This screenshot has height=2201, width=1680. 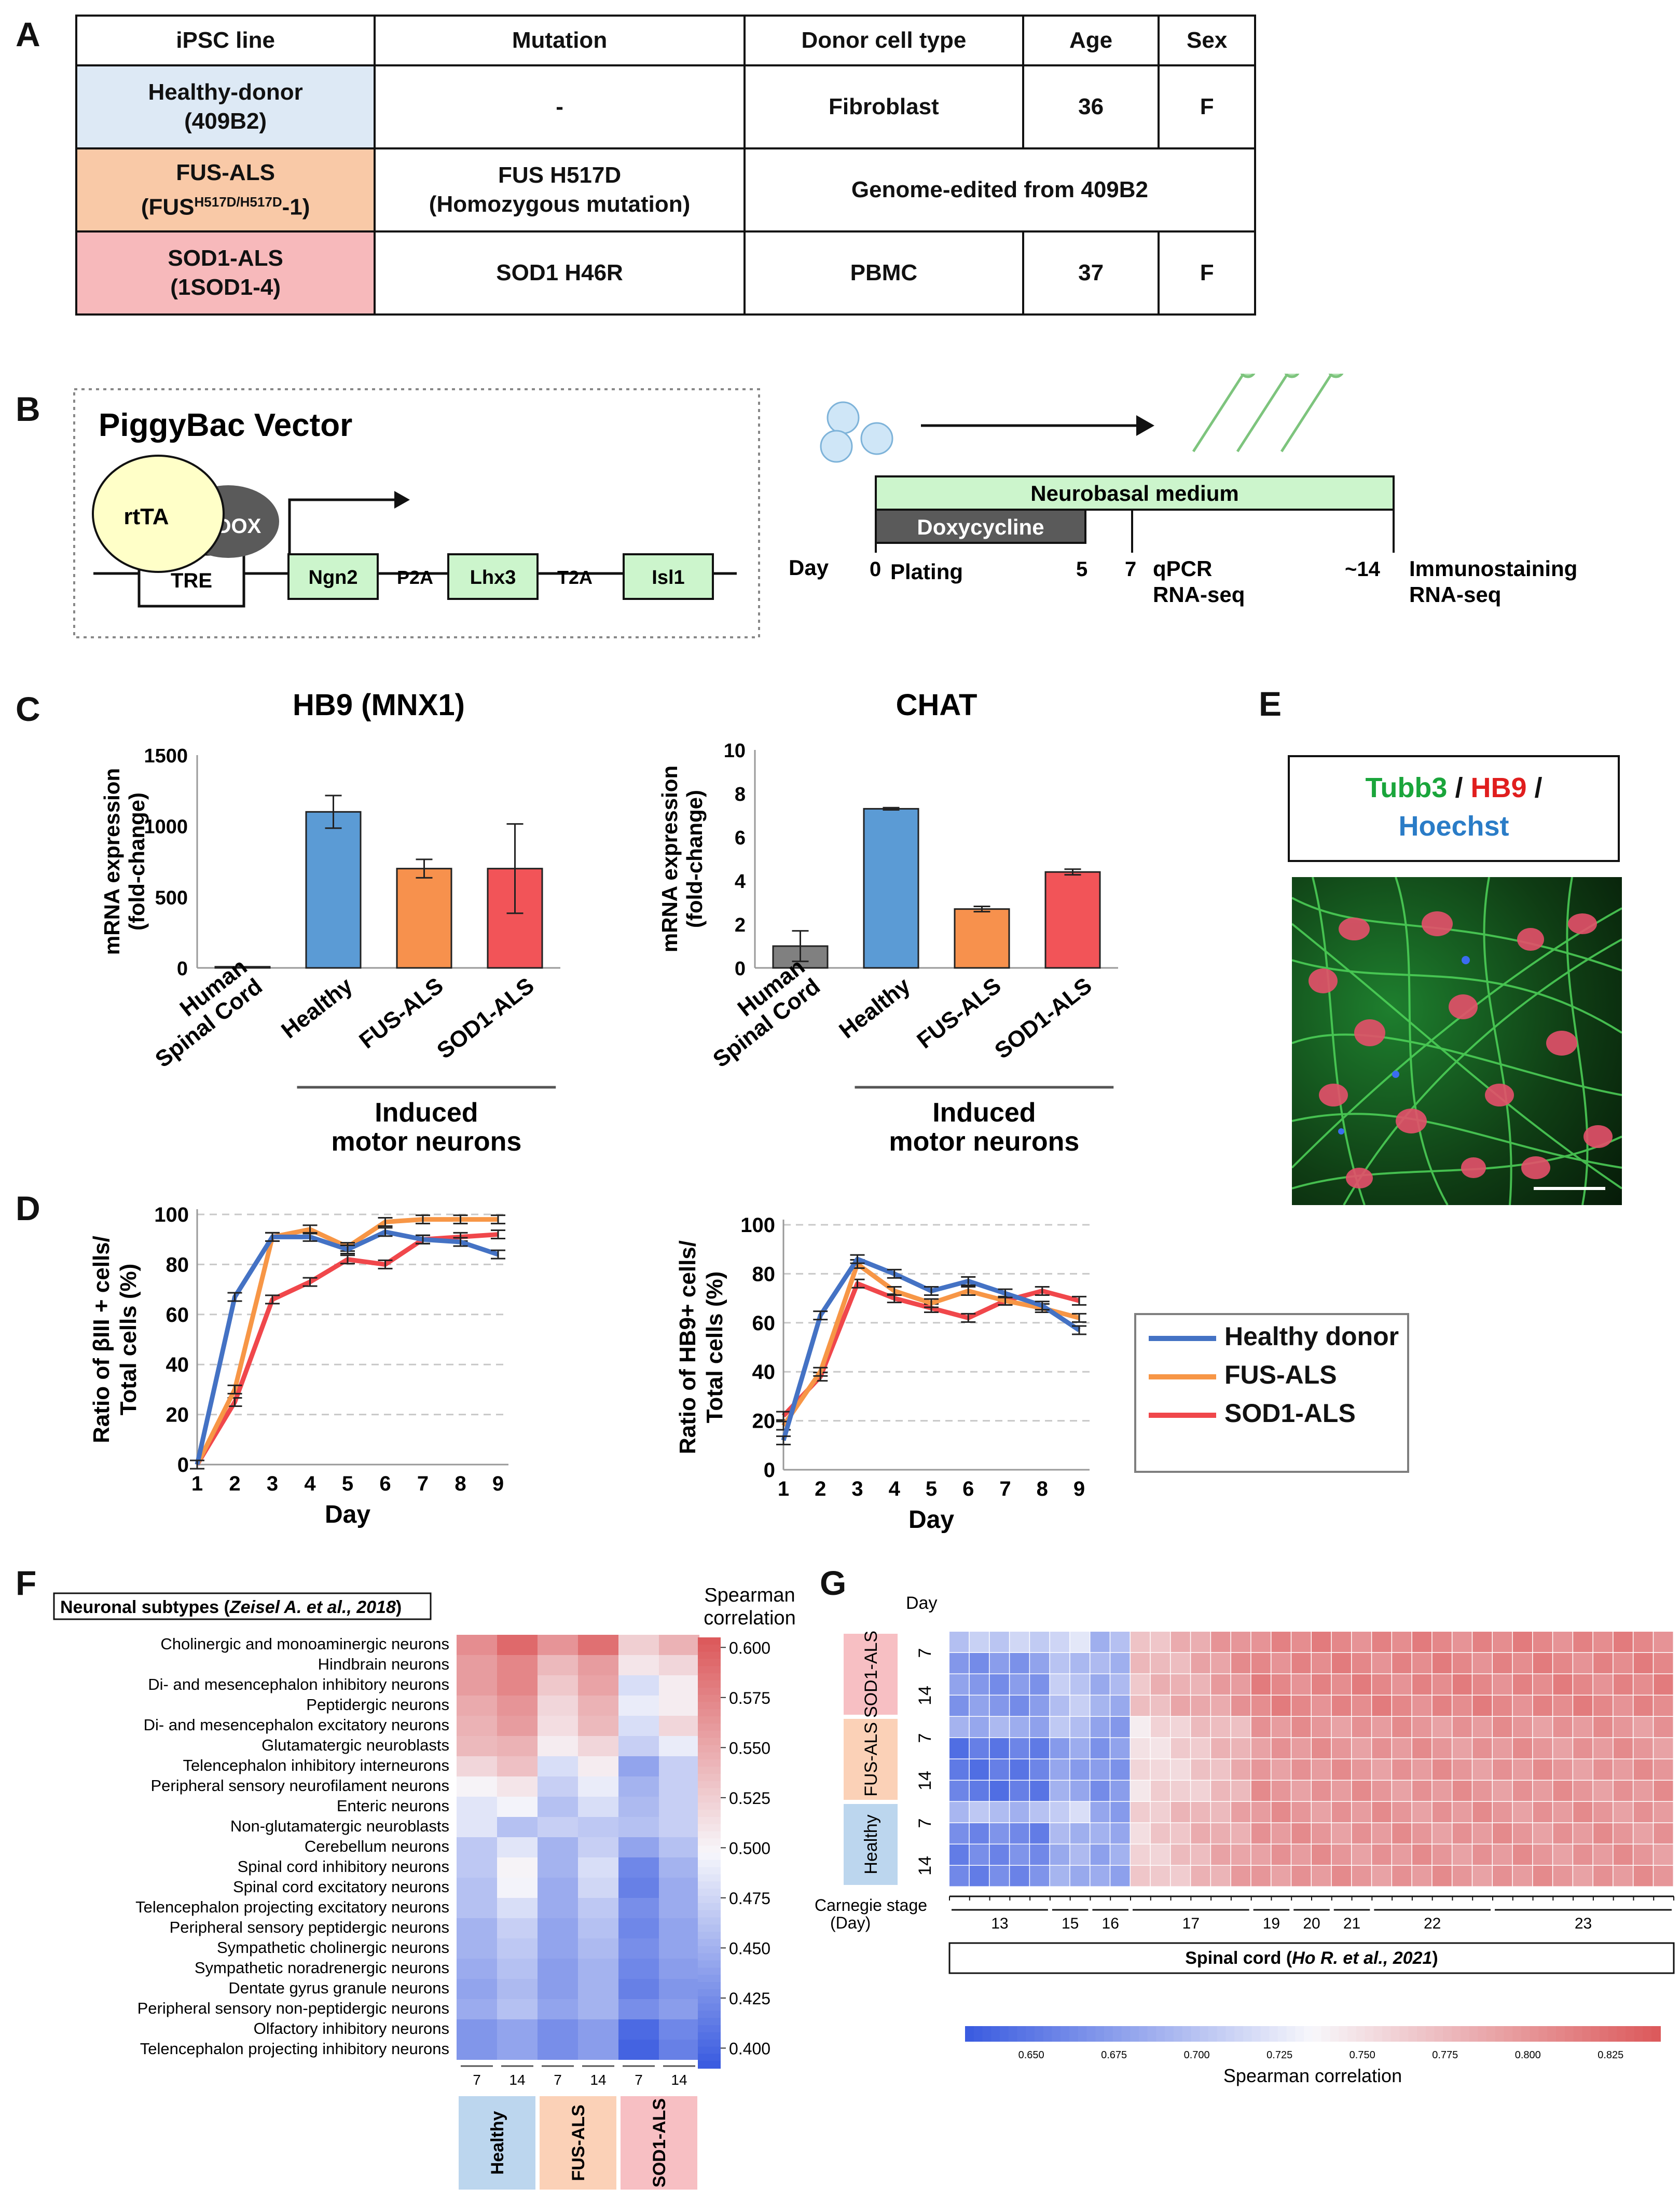 What do you see at coordinates (299, 1785) in the screenshot?
I see `row-label: Peripheral sensory neurofilament neurons` at bounding box center [299, 1785].